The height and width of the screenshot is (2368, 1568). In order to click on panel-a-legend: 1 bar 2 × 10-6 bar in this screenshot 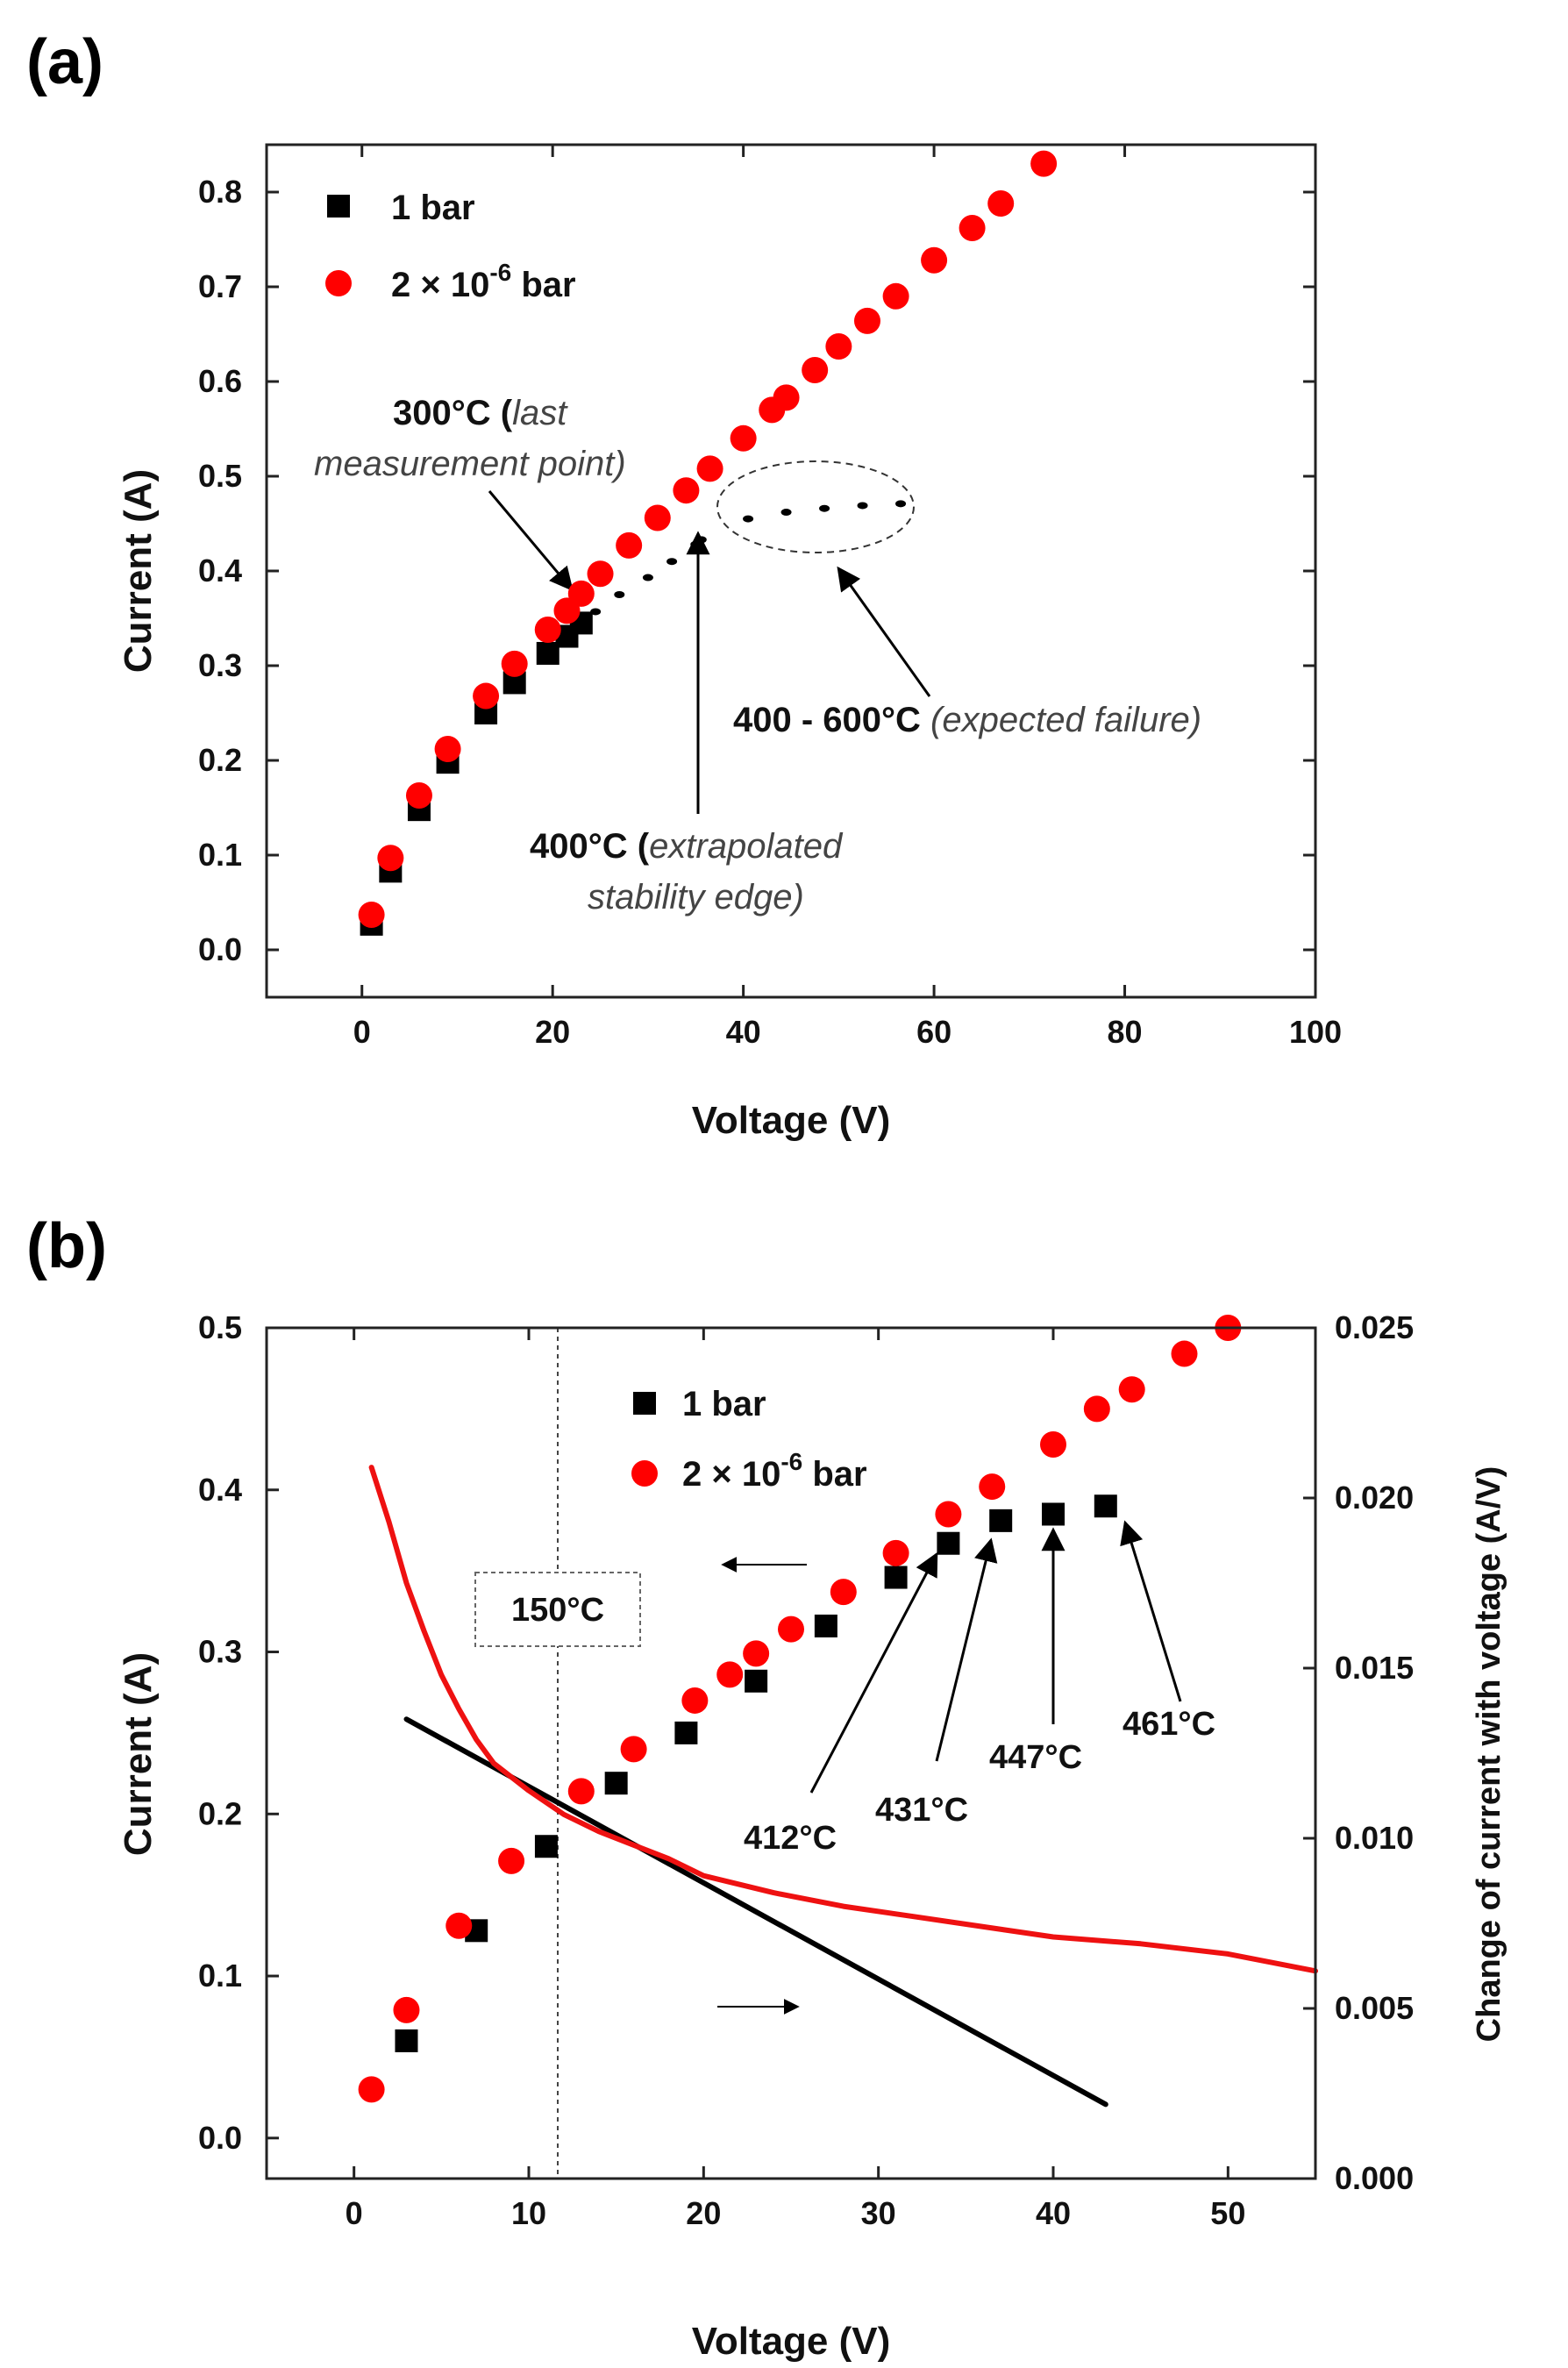, I will do `click(450, 246)`.